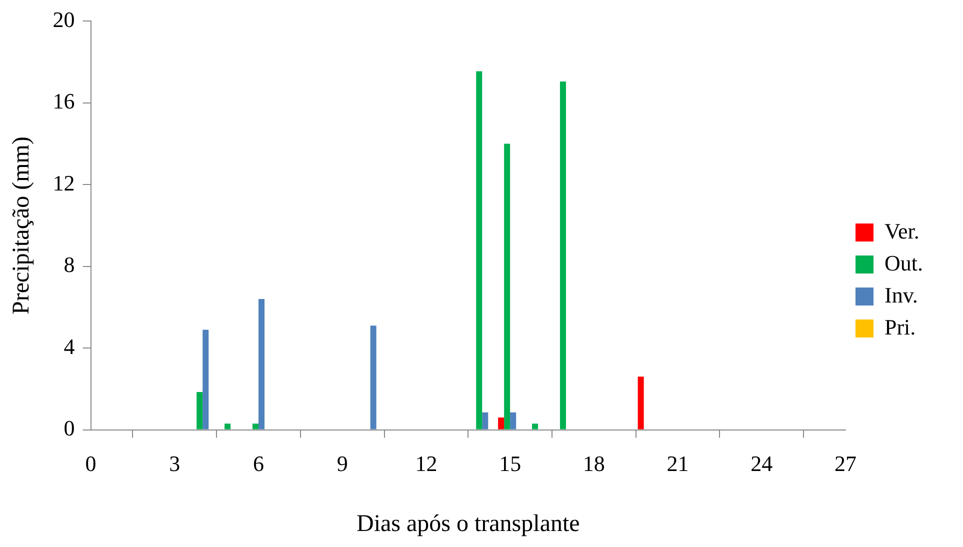 The width and height of the screenshot is (963, 547). I want to click on x-tick-label: 27, so click(845, 463).